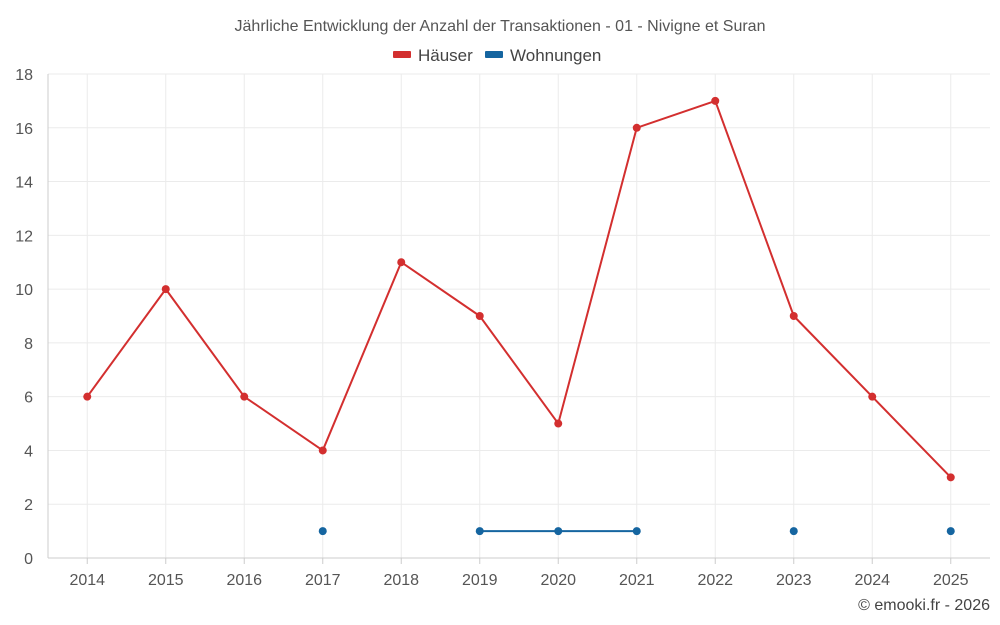  What do you see at coordinates (401, 580) in the screenshot?
I see `x-tick-label: 2018` at bounding box center [401, 580].